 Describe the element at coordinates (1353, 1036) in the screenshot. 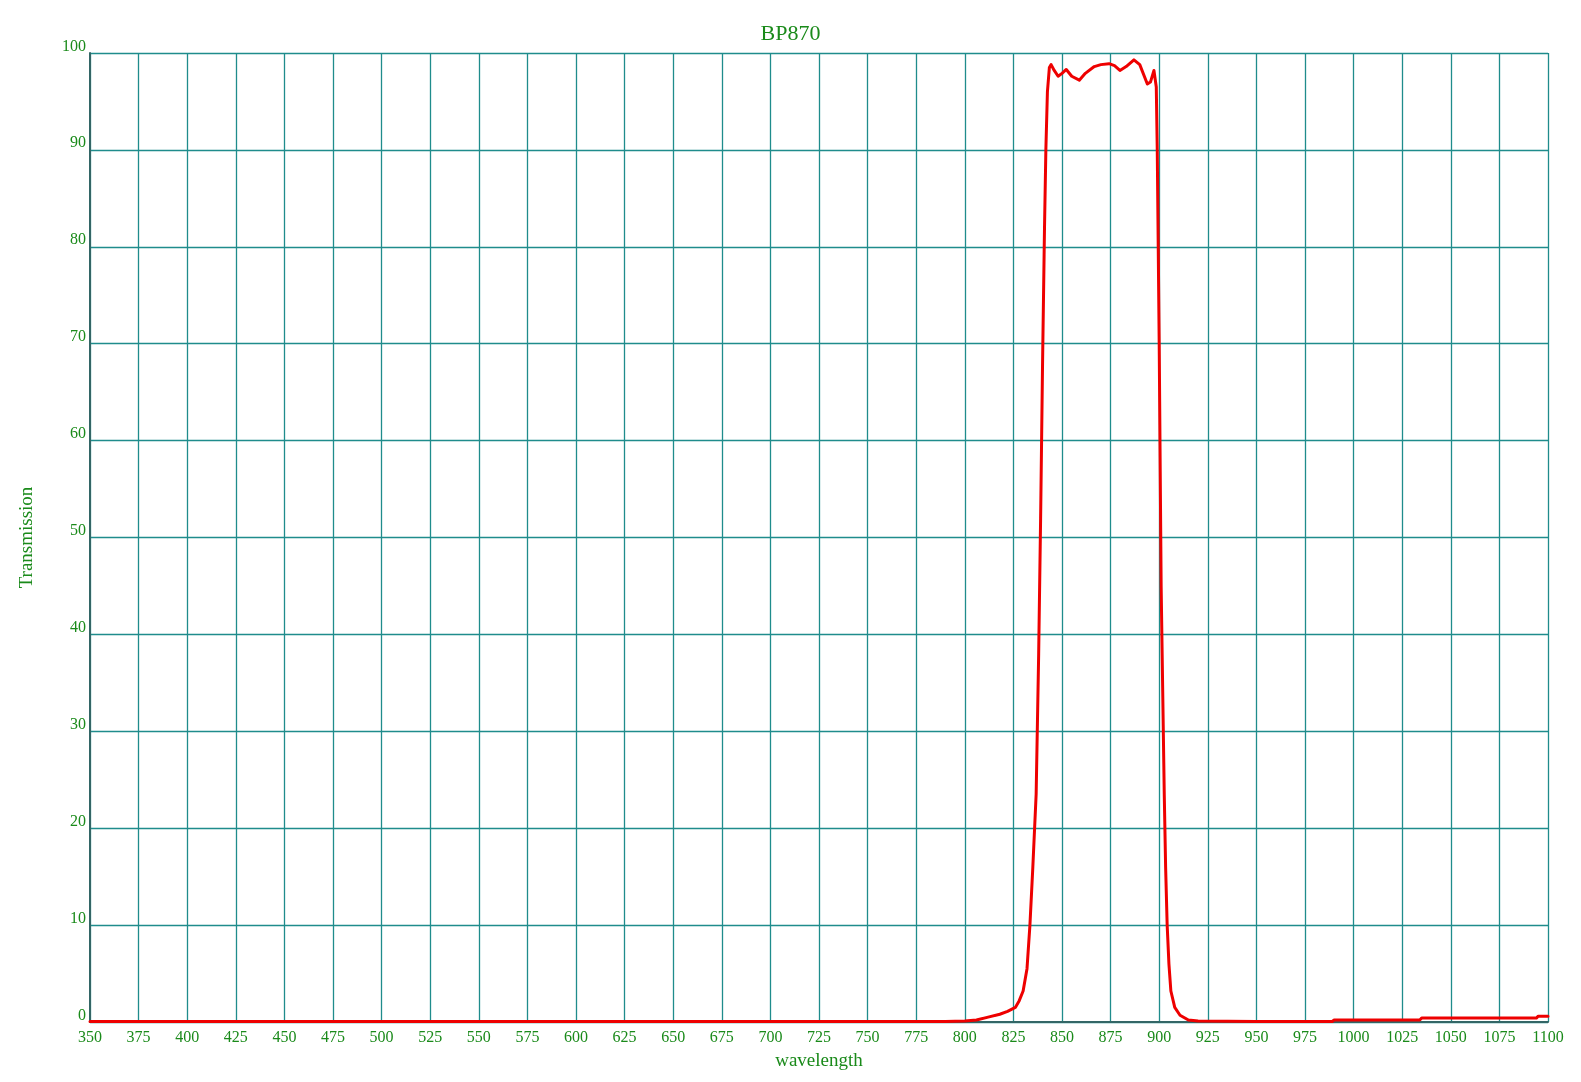

I see `x-tick-label: 1000` at that location.